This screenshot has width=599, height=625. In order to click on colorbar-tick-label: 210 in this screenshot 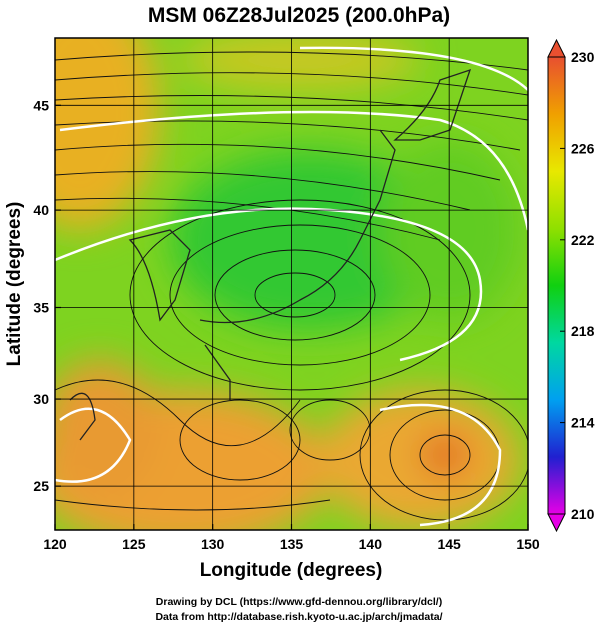, I will do `click(583, 514)`.